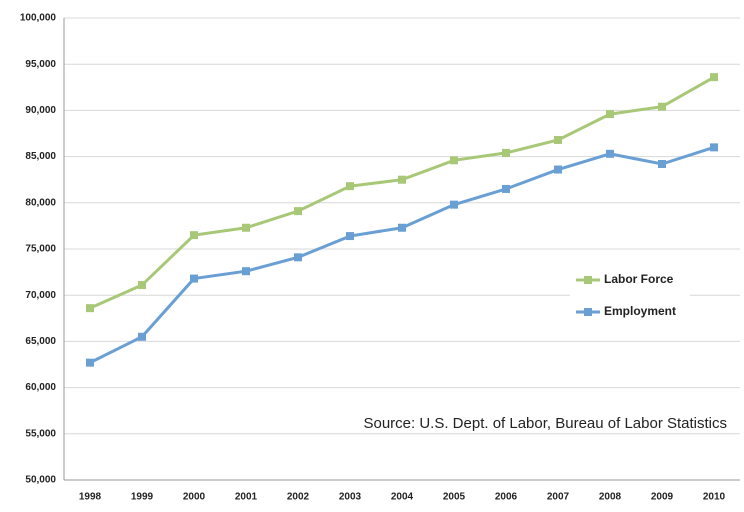 The width and height of the screenshot is (744, 512). What do you see at coordinates (40, 64) in the screenshot?
I see `y-tick-label: 95,000` at bounding box center [40, 64].